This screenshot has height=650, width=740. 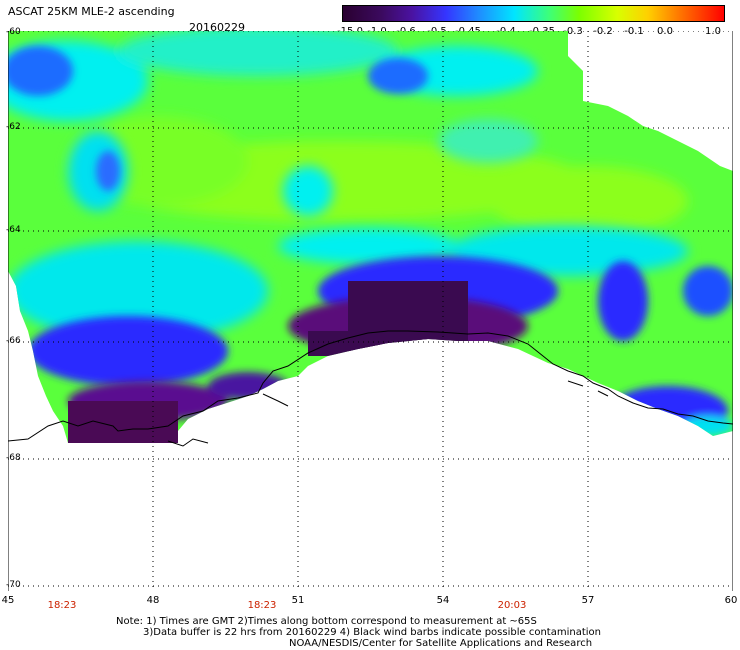 I want to click on lat-label: -68, so click(x=13, y=458).